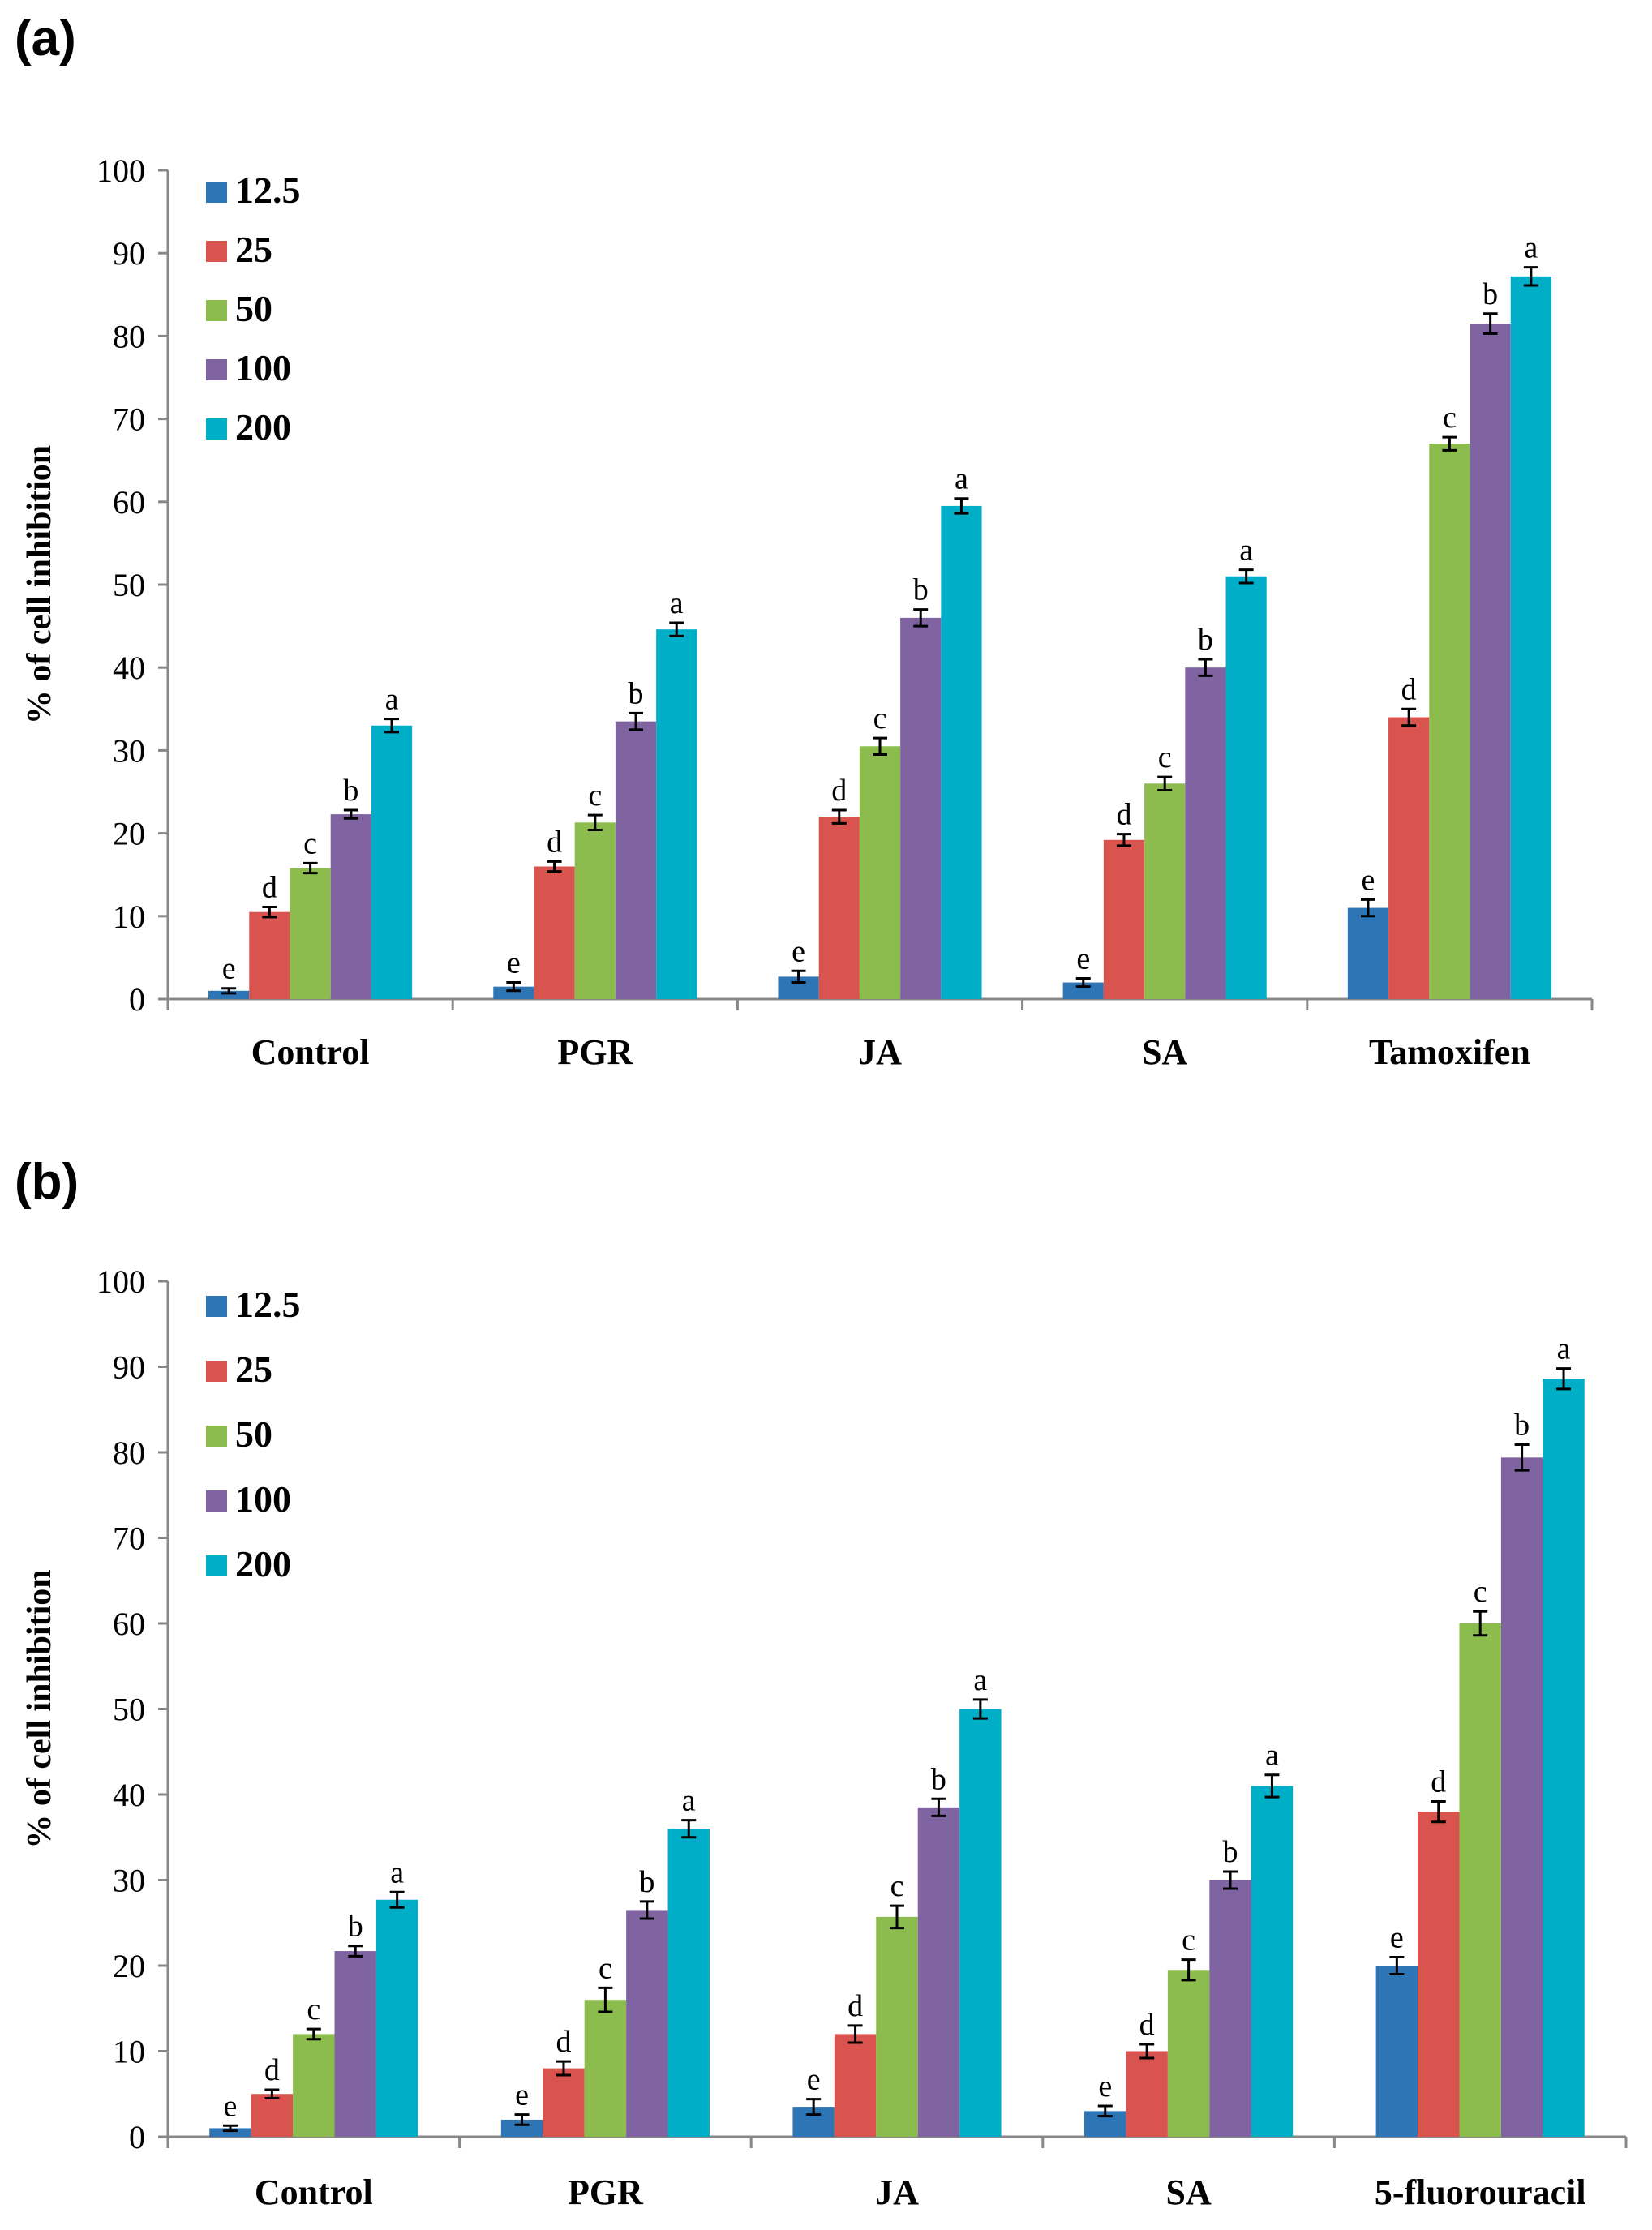  Describe the element at coordinates (137, 2137) in the screenshot. I see `y-tick-label: 0` at that location.